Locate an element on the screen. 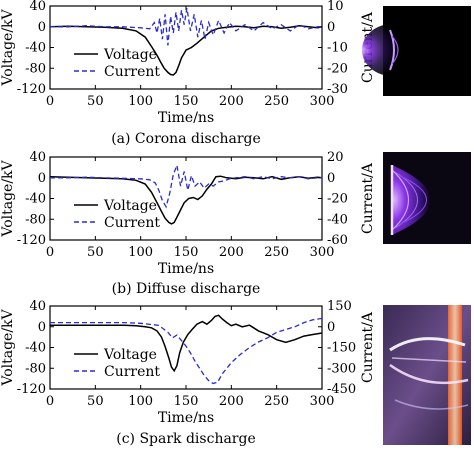 This screenshot has width=474, height=454. spark-discharge-photo is located at coordinates (427, 375).